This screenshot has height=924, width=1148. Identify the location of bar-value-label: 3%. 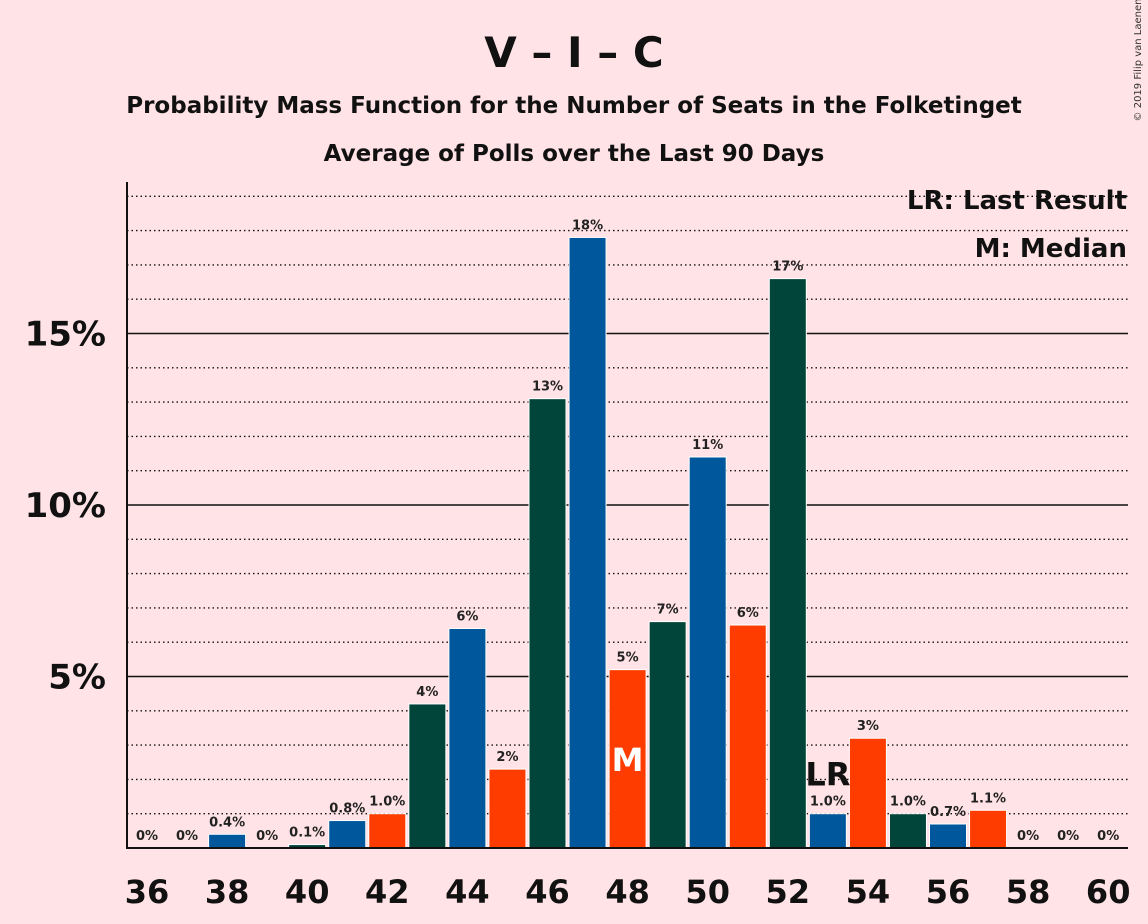
(868, 726).